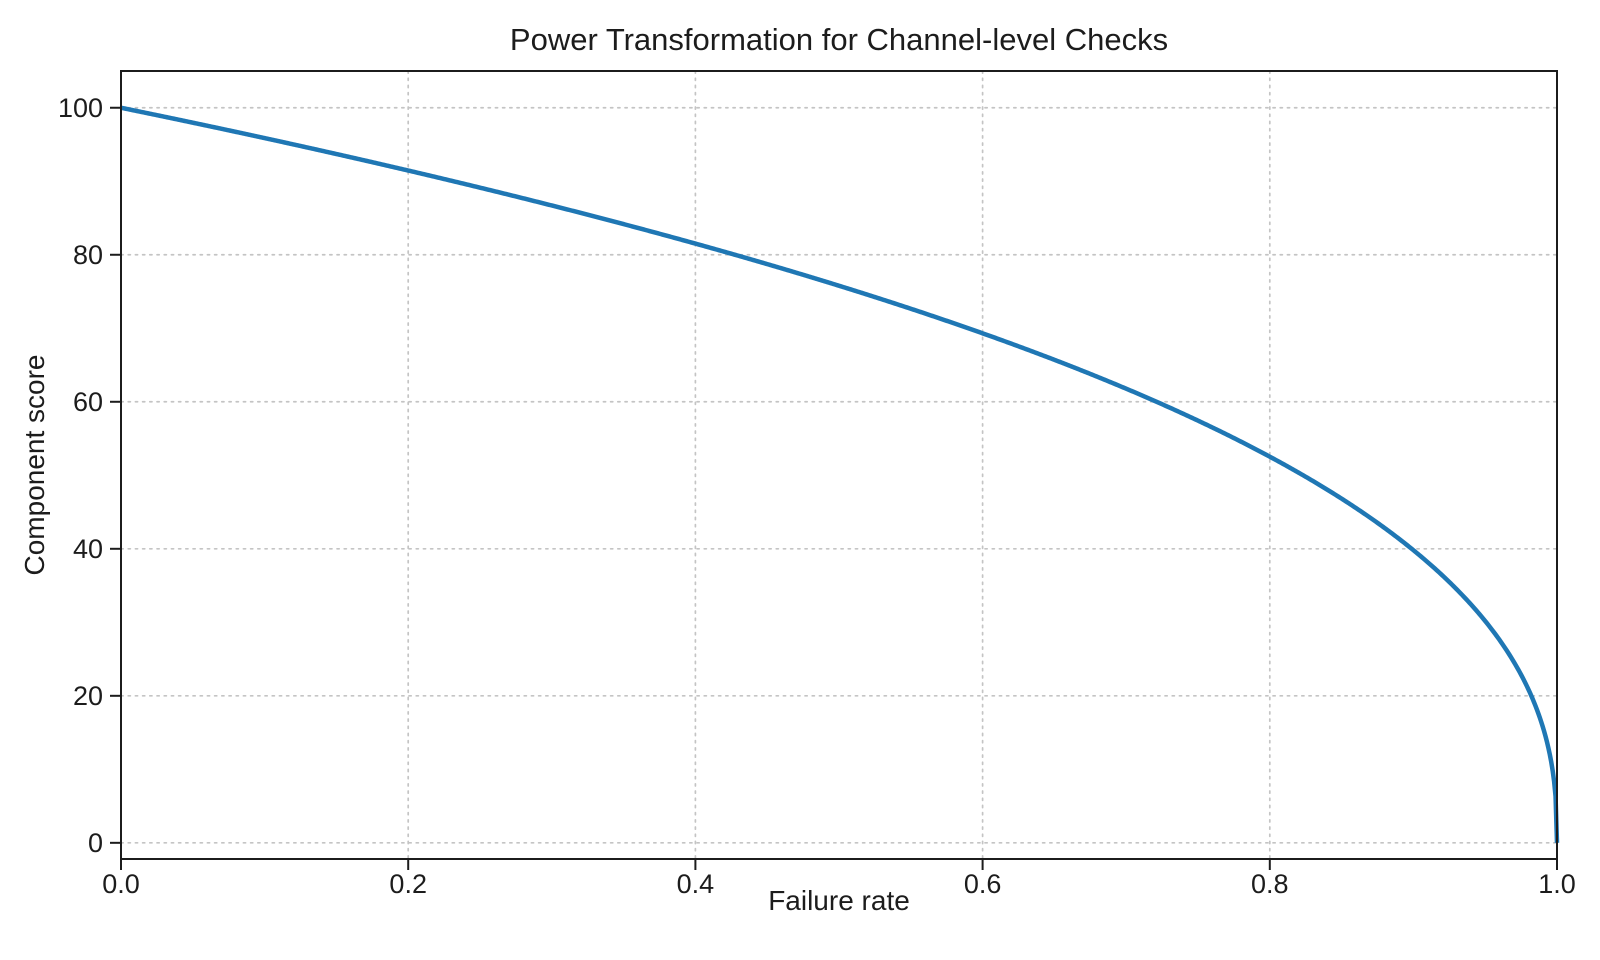 This screenshot has height=960, width=1600. What do you see at coordinates (1270, 884) in the screenshot?
I see `x-tick-label: 0.8` at bounding box center [1270, 884].